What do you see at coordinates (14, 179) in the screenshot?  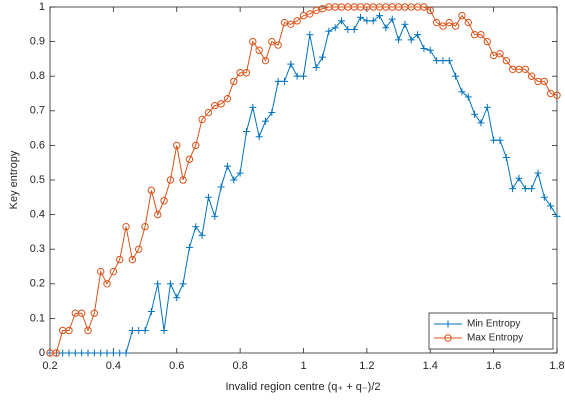 I see `y-axis-label: Key entropy` at bounding box center [14, 179].